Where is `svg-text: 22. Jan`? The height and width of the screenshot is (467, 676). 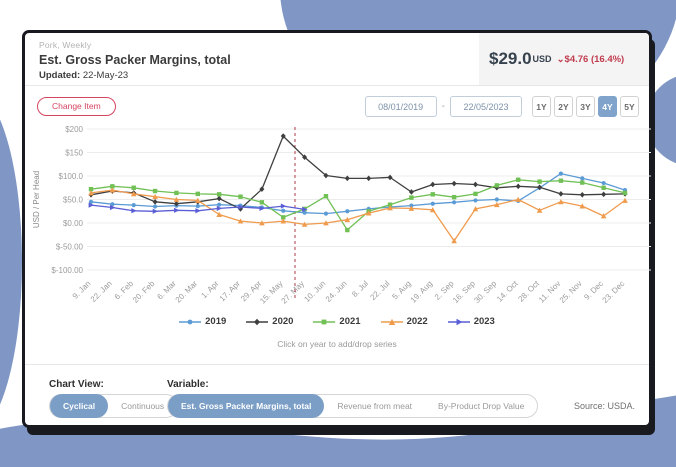
svg-text: 22. Jan is located at coordinates (101, 291).